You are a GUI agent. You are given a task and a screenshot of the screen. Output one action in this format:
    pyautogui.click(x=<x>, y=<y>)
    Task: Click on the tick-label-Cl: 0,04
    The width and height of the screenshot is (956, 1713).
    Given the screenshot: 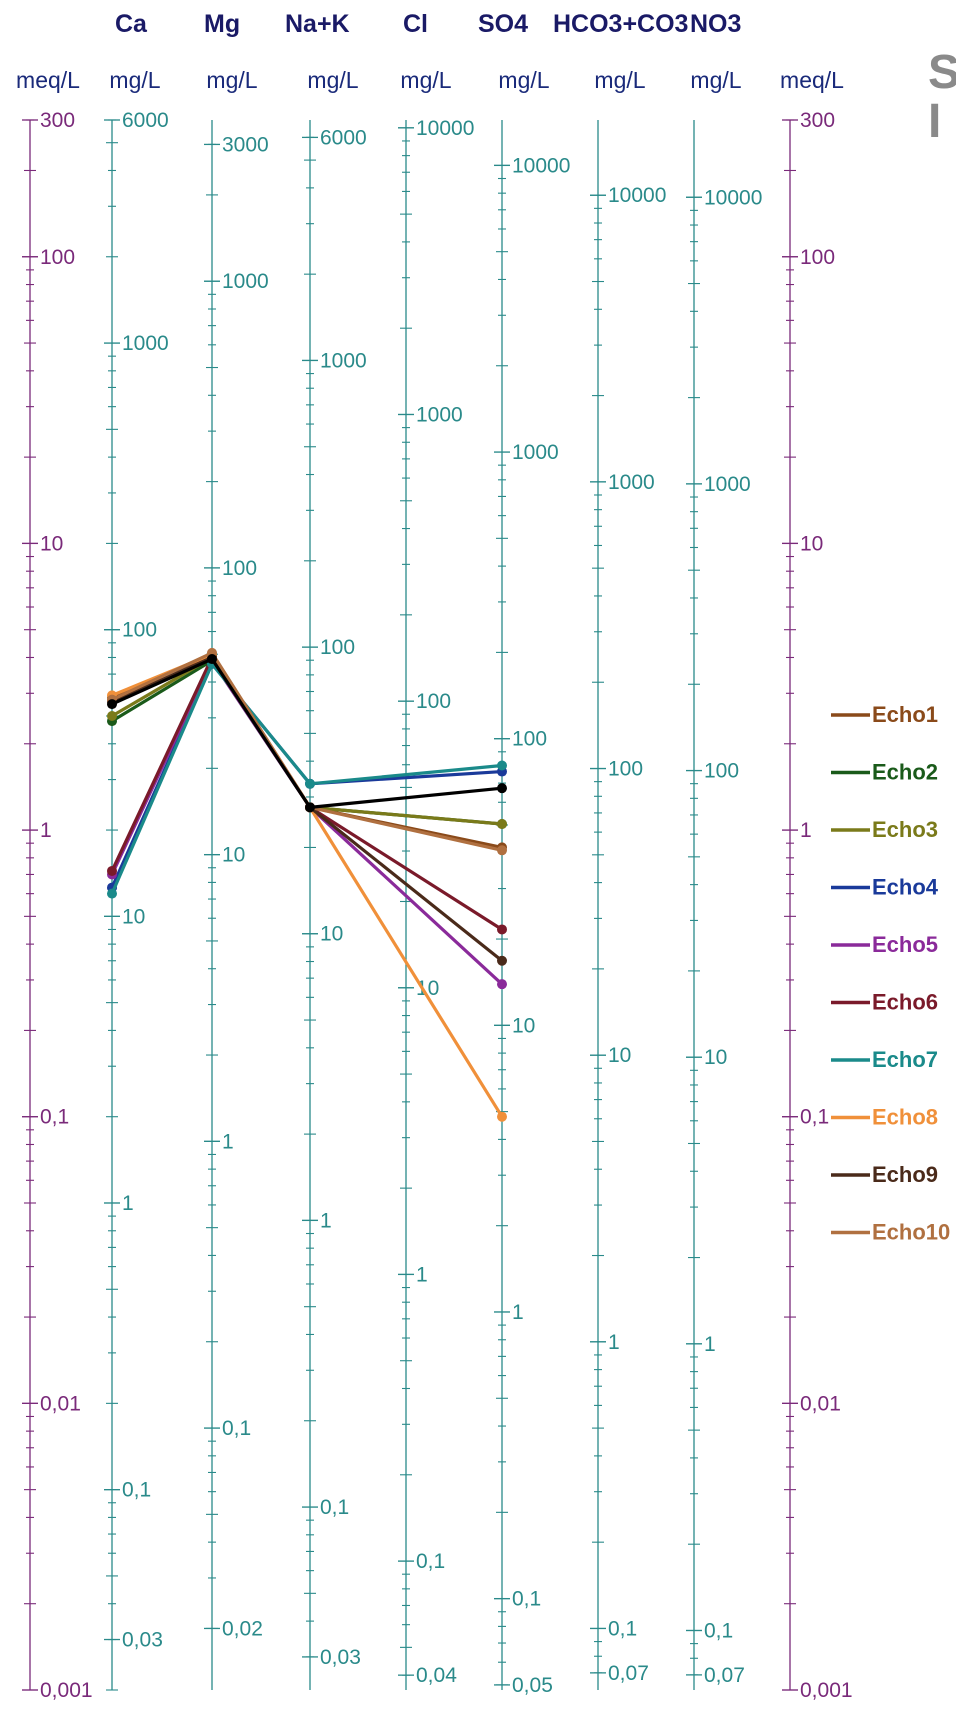 What is the action you would take?
    pyautogui.click(x=436, y=1675)
    